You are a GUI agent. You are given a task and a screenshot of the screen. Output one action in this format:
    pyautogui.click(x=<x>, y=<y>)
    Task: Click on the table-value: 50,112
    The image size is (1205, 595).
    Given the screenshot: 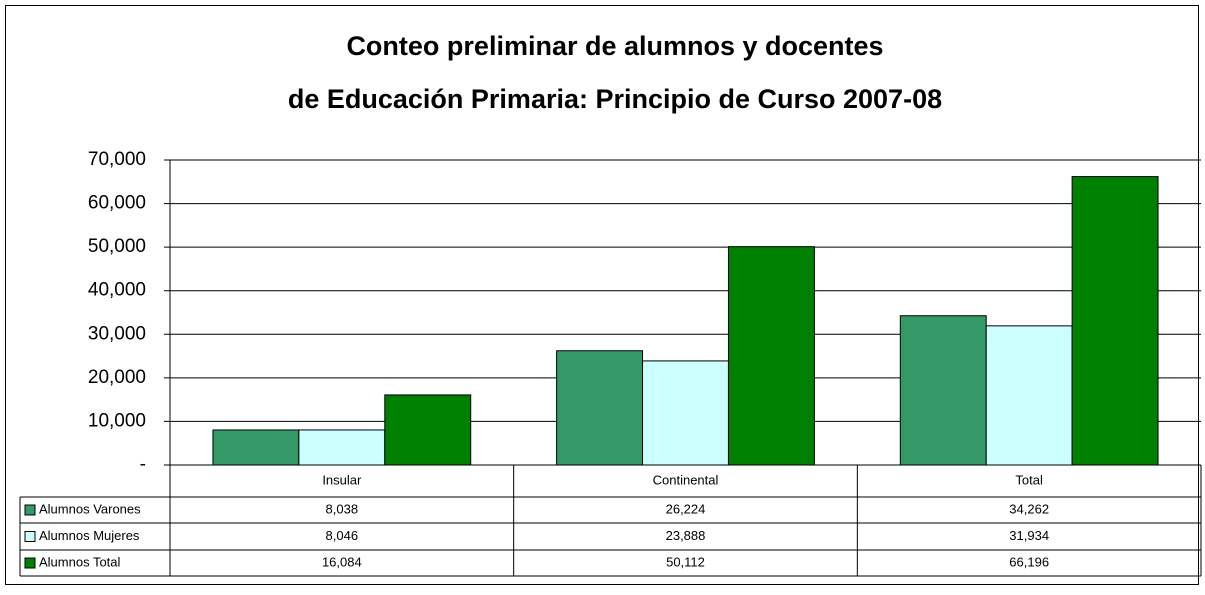 What is the action you would take?
    pyautogui.click(x=685, y=561)
    